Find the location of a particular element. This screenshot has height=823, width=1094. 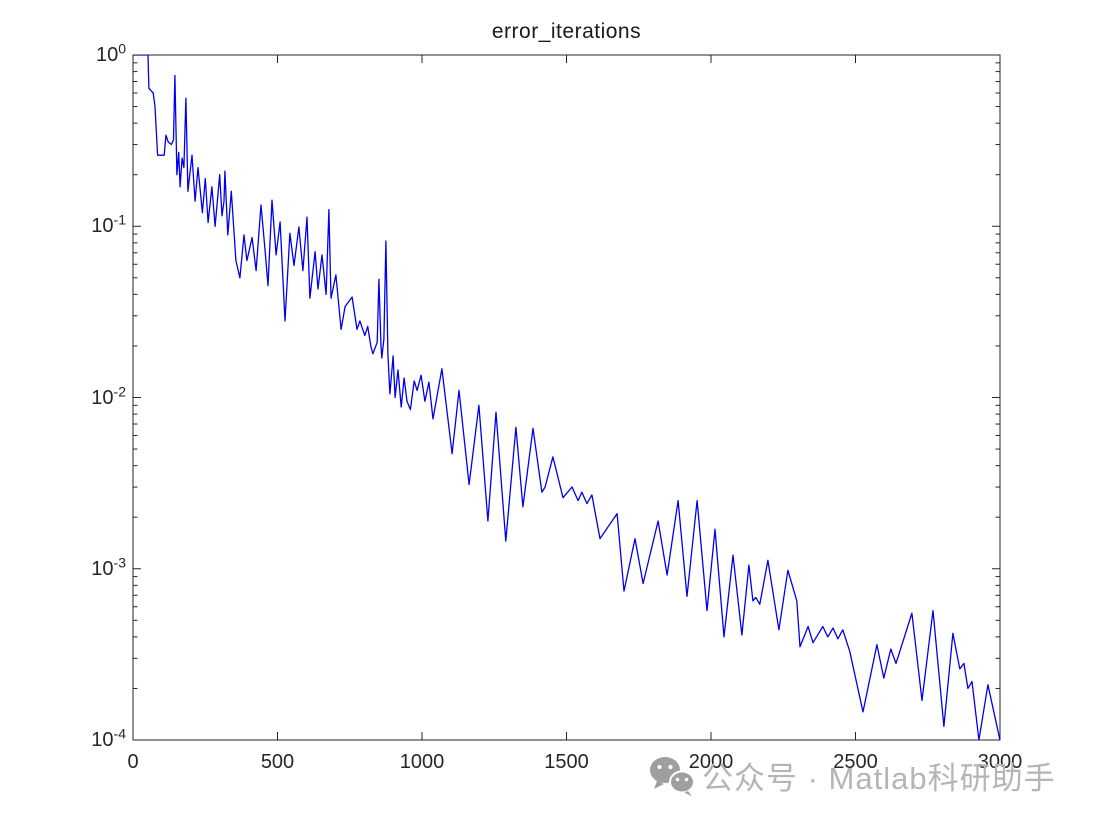

y-axis-tick-label: 10⁻⁴ is located at coordinates (108, 738).